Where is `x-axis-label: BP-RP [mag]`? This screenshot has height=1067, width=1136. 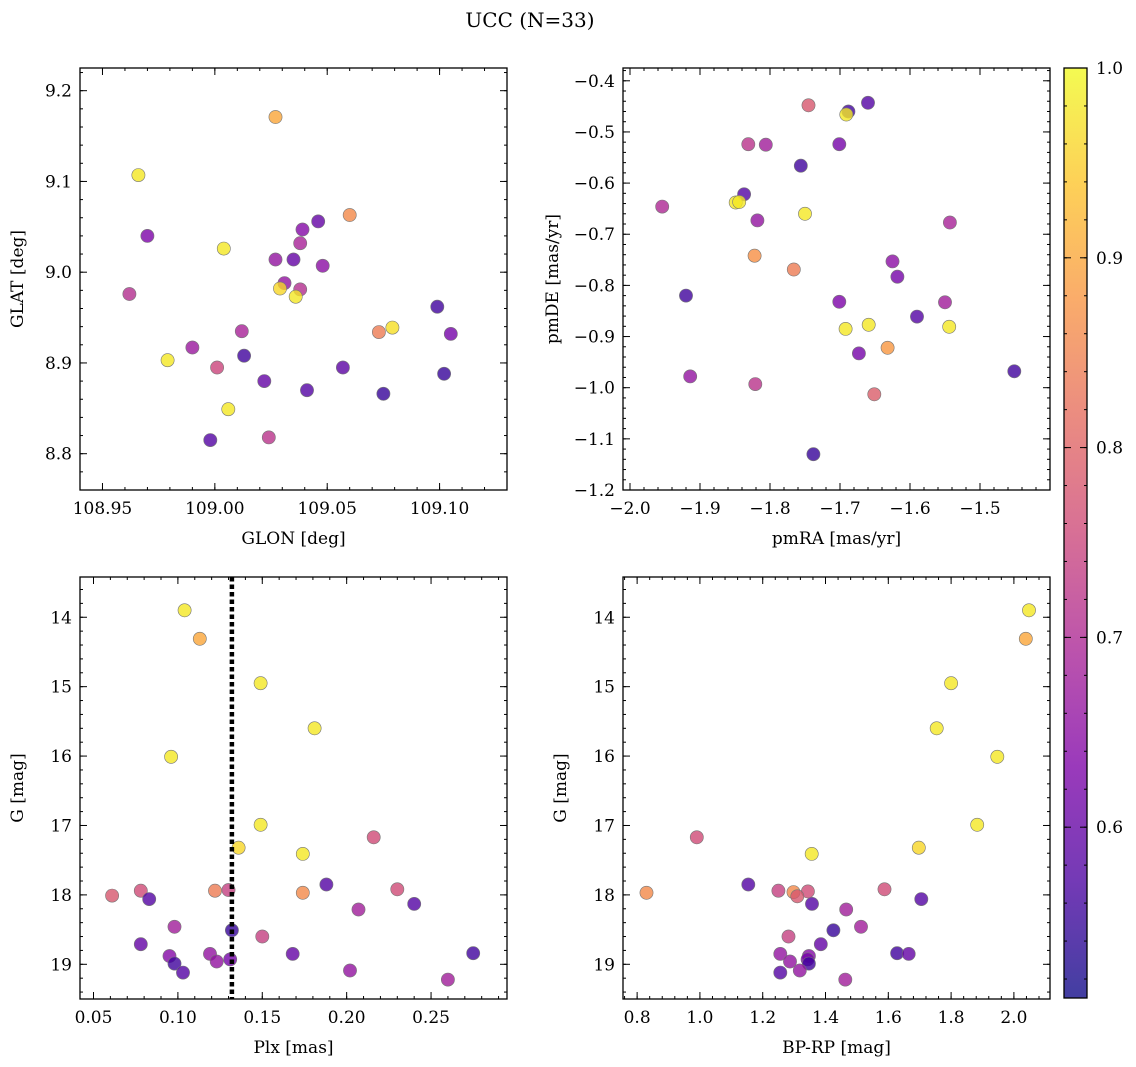 x-axis-label: BP-RP [mag] is located at coordinates (836, 1048).